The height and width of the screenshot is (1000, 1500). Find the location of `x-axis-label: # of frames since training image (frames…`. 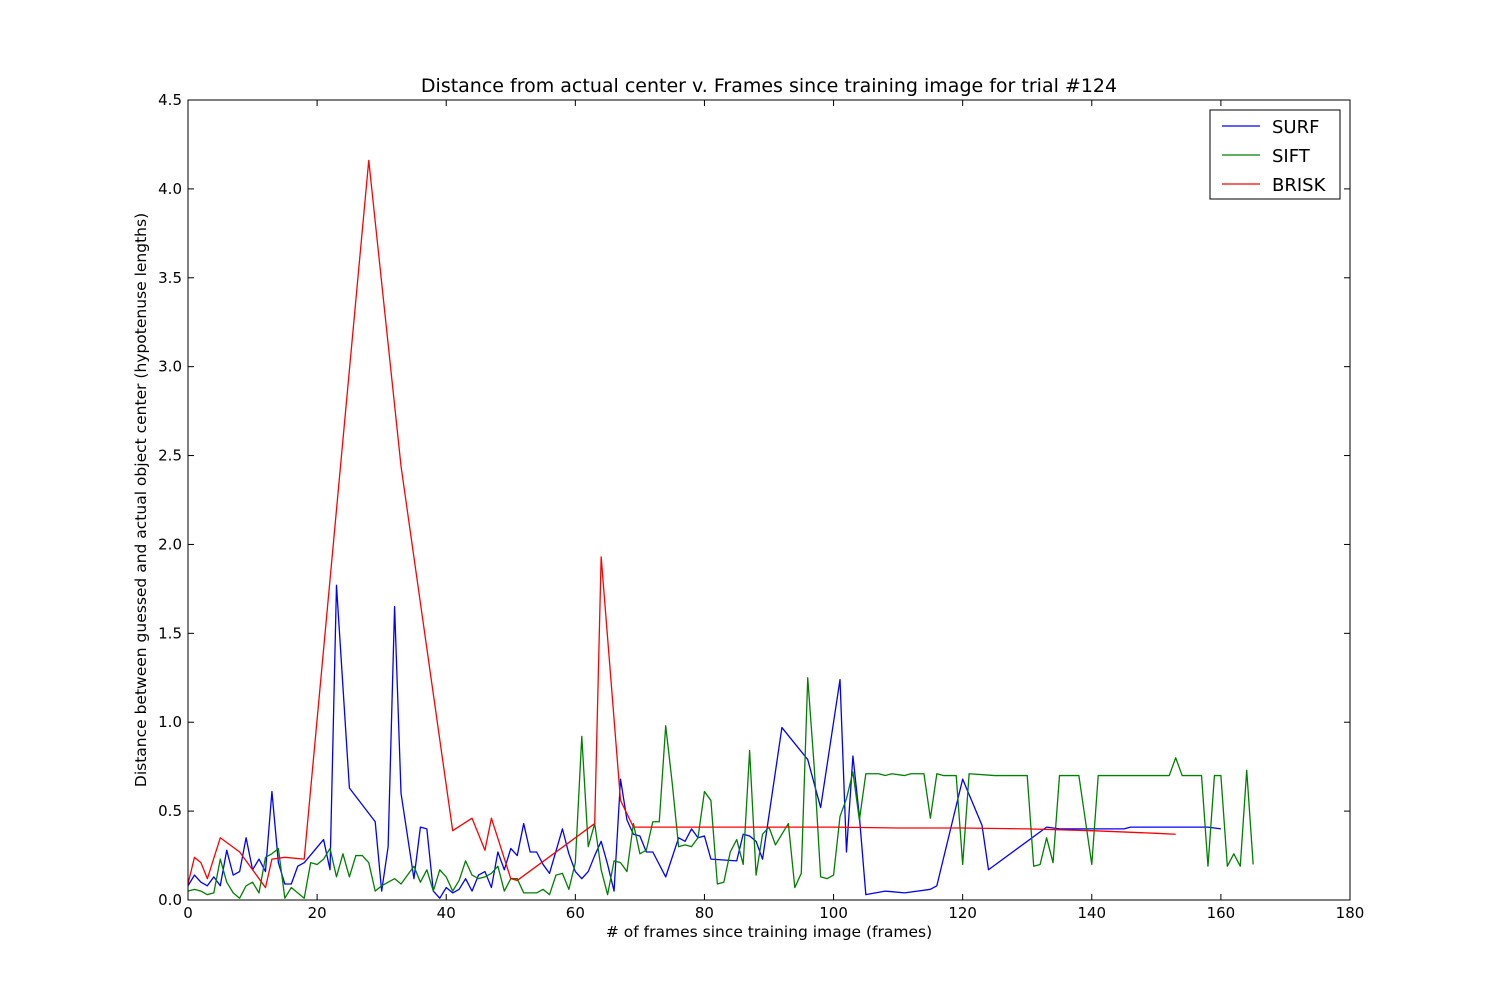

x-axis-label: # of frames since training image (frames… is located at coordinates (769, 932).